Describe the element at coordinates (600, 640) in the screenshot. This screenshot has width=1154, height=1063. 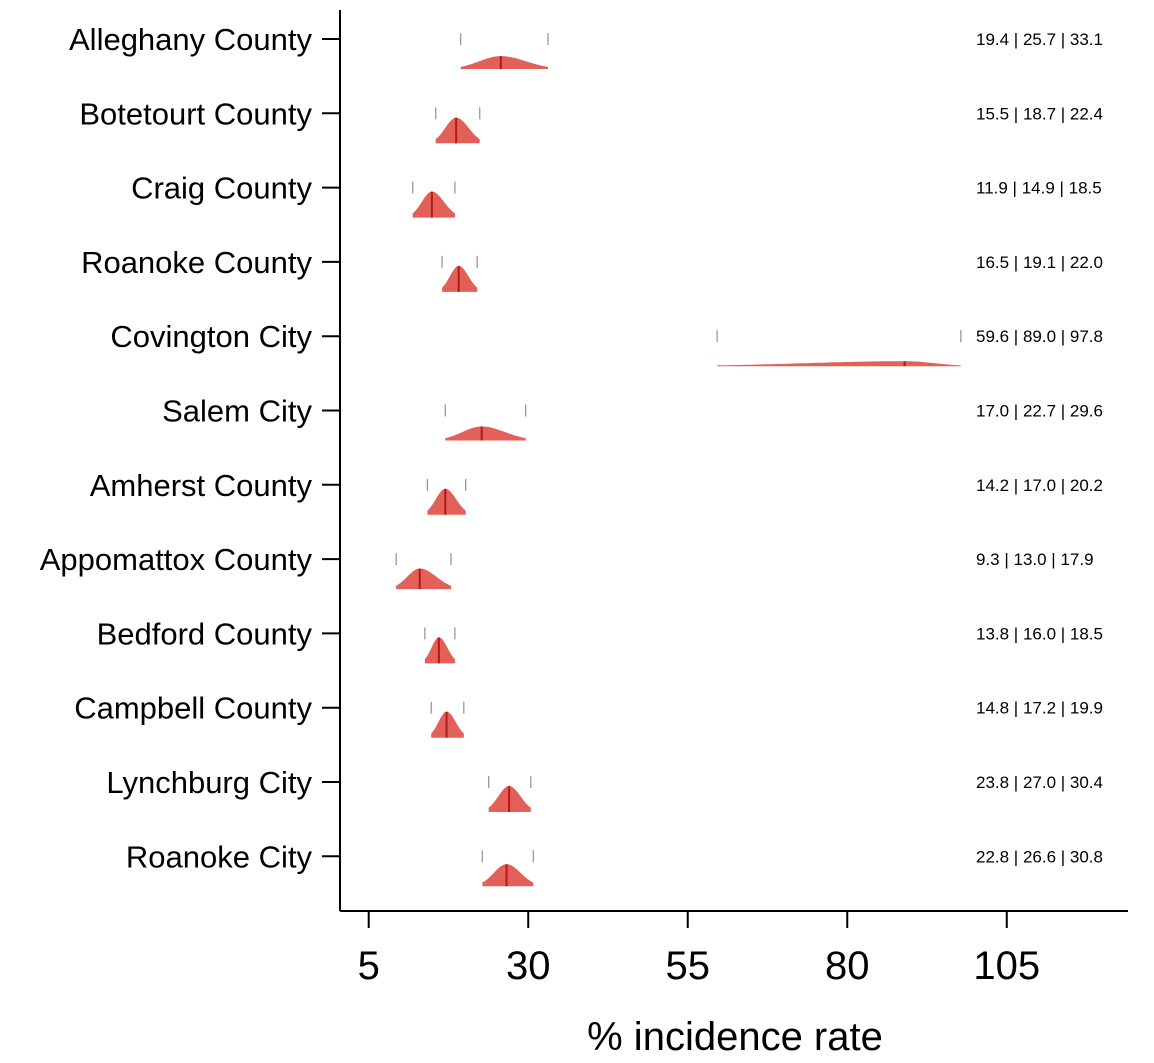
I see `row-8: Bedford County 13.8 | 16.0 | 18.5` at that location.